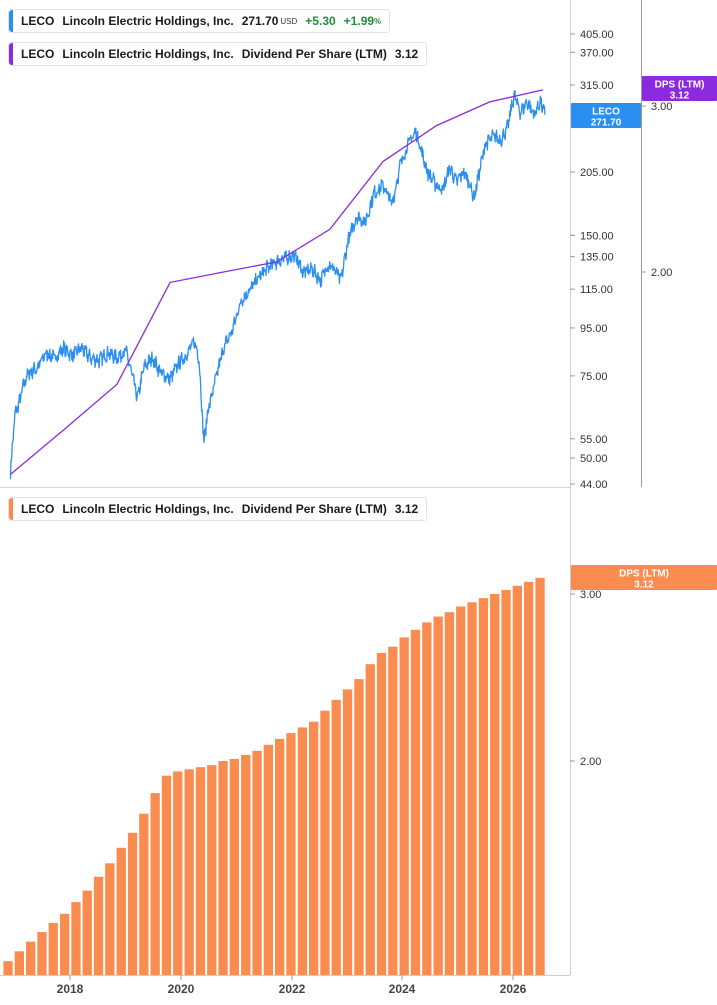 This screenshot has width=717, height=1005. I want to click on legend-price-company: Lincoln Electric Holdings, Inc., so click(148, 21).